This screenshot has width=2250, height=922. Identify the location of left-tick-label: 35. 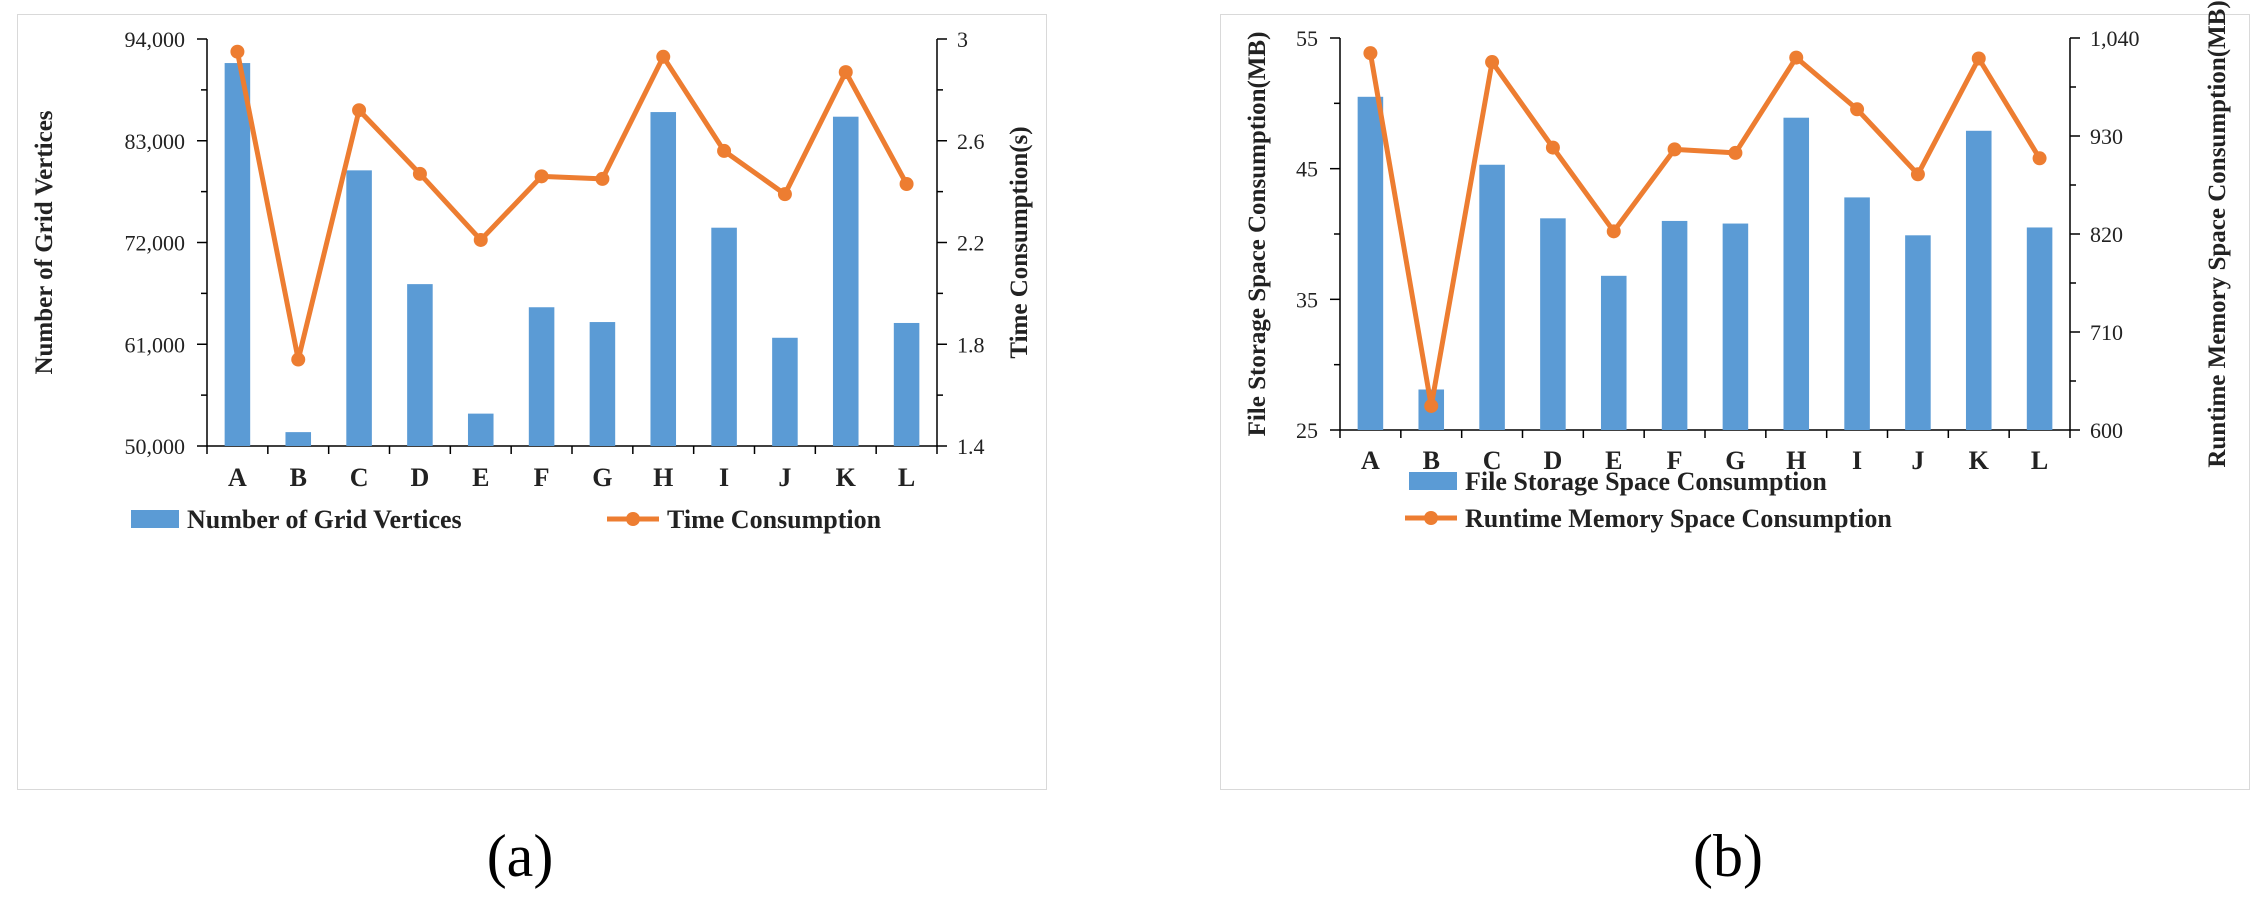
(1307, 299).